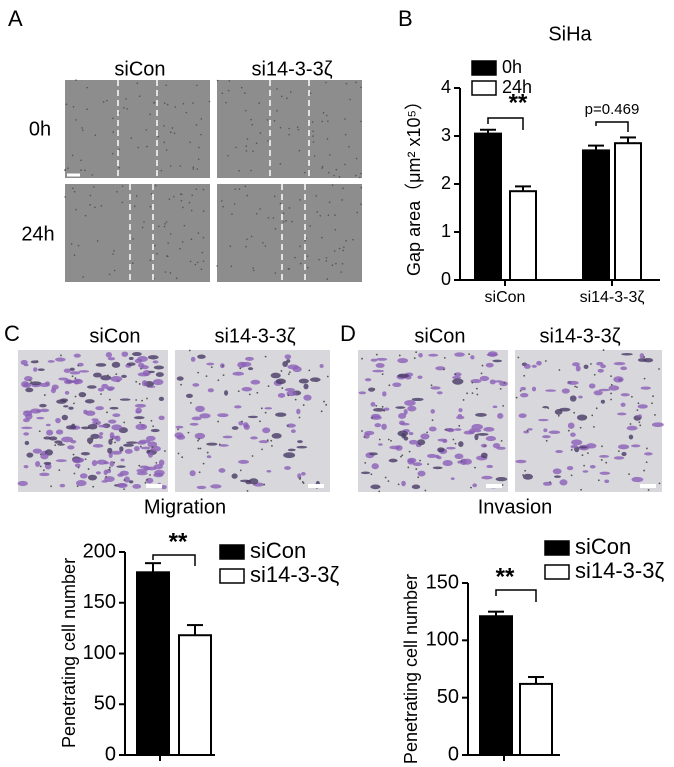  What do you see at coordinates (405, 18) in the screenshot?
I see `panel-label: B` at bounding box center [405, 18].